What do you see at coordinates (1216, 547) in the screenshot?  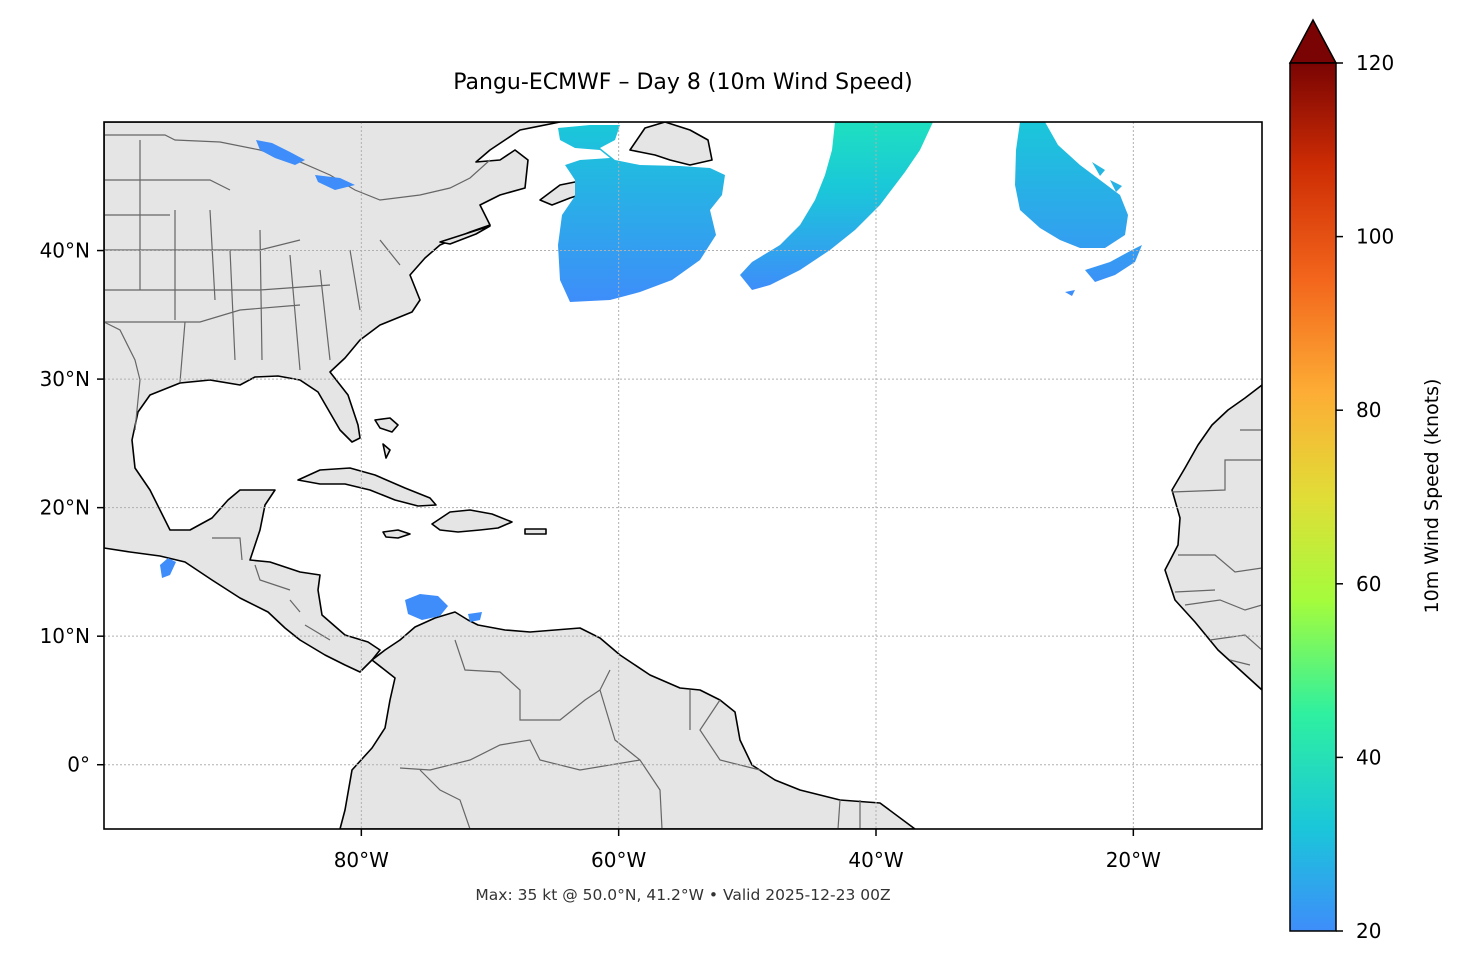 I see `africa-borders` at bounding box center [1216, 547].